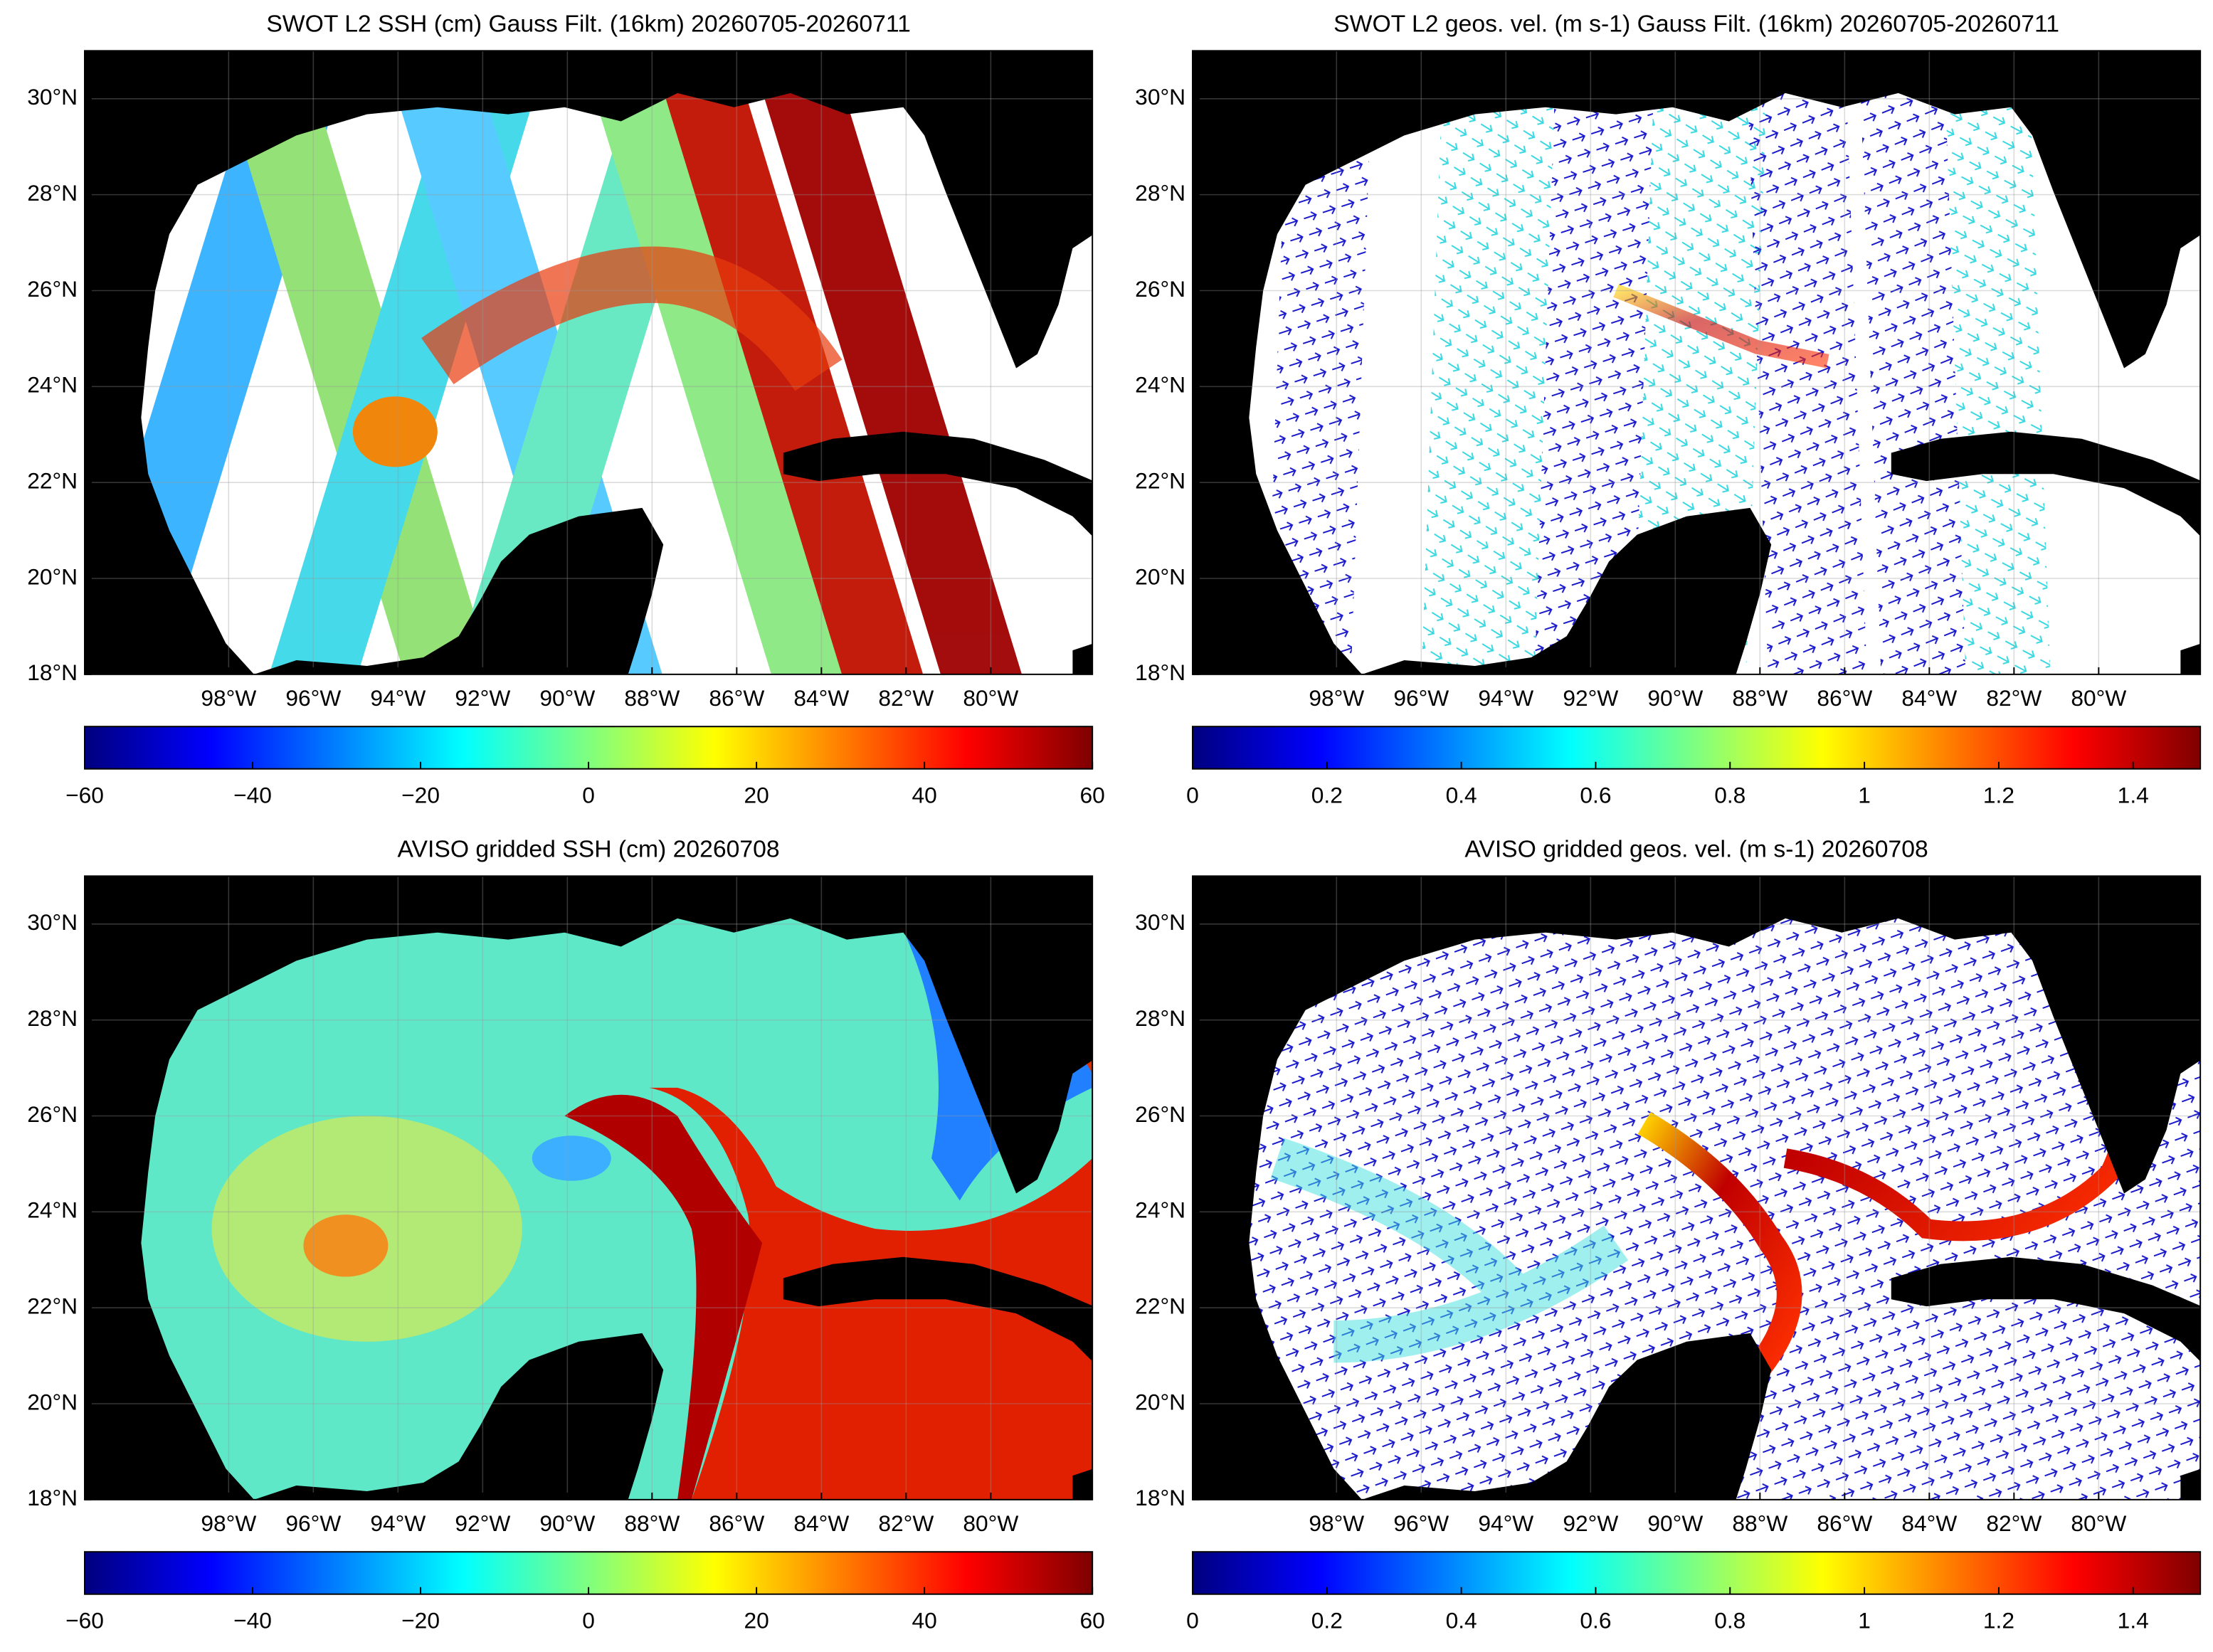 This screenshot has width=2213, height=1652. Describe the element at coordinates (1092, 795) in the screenshot. I see `colorbar-tick-label: 60` at that location.